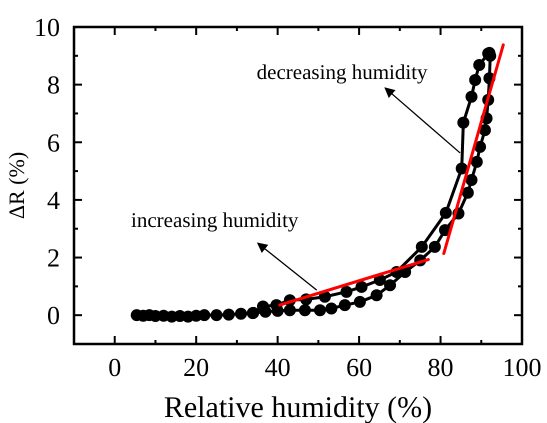 This screenshot has width=547, height=423. I want to click on x-tick-label: 80, so click(441, 367).